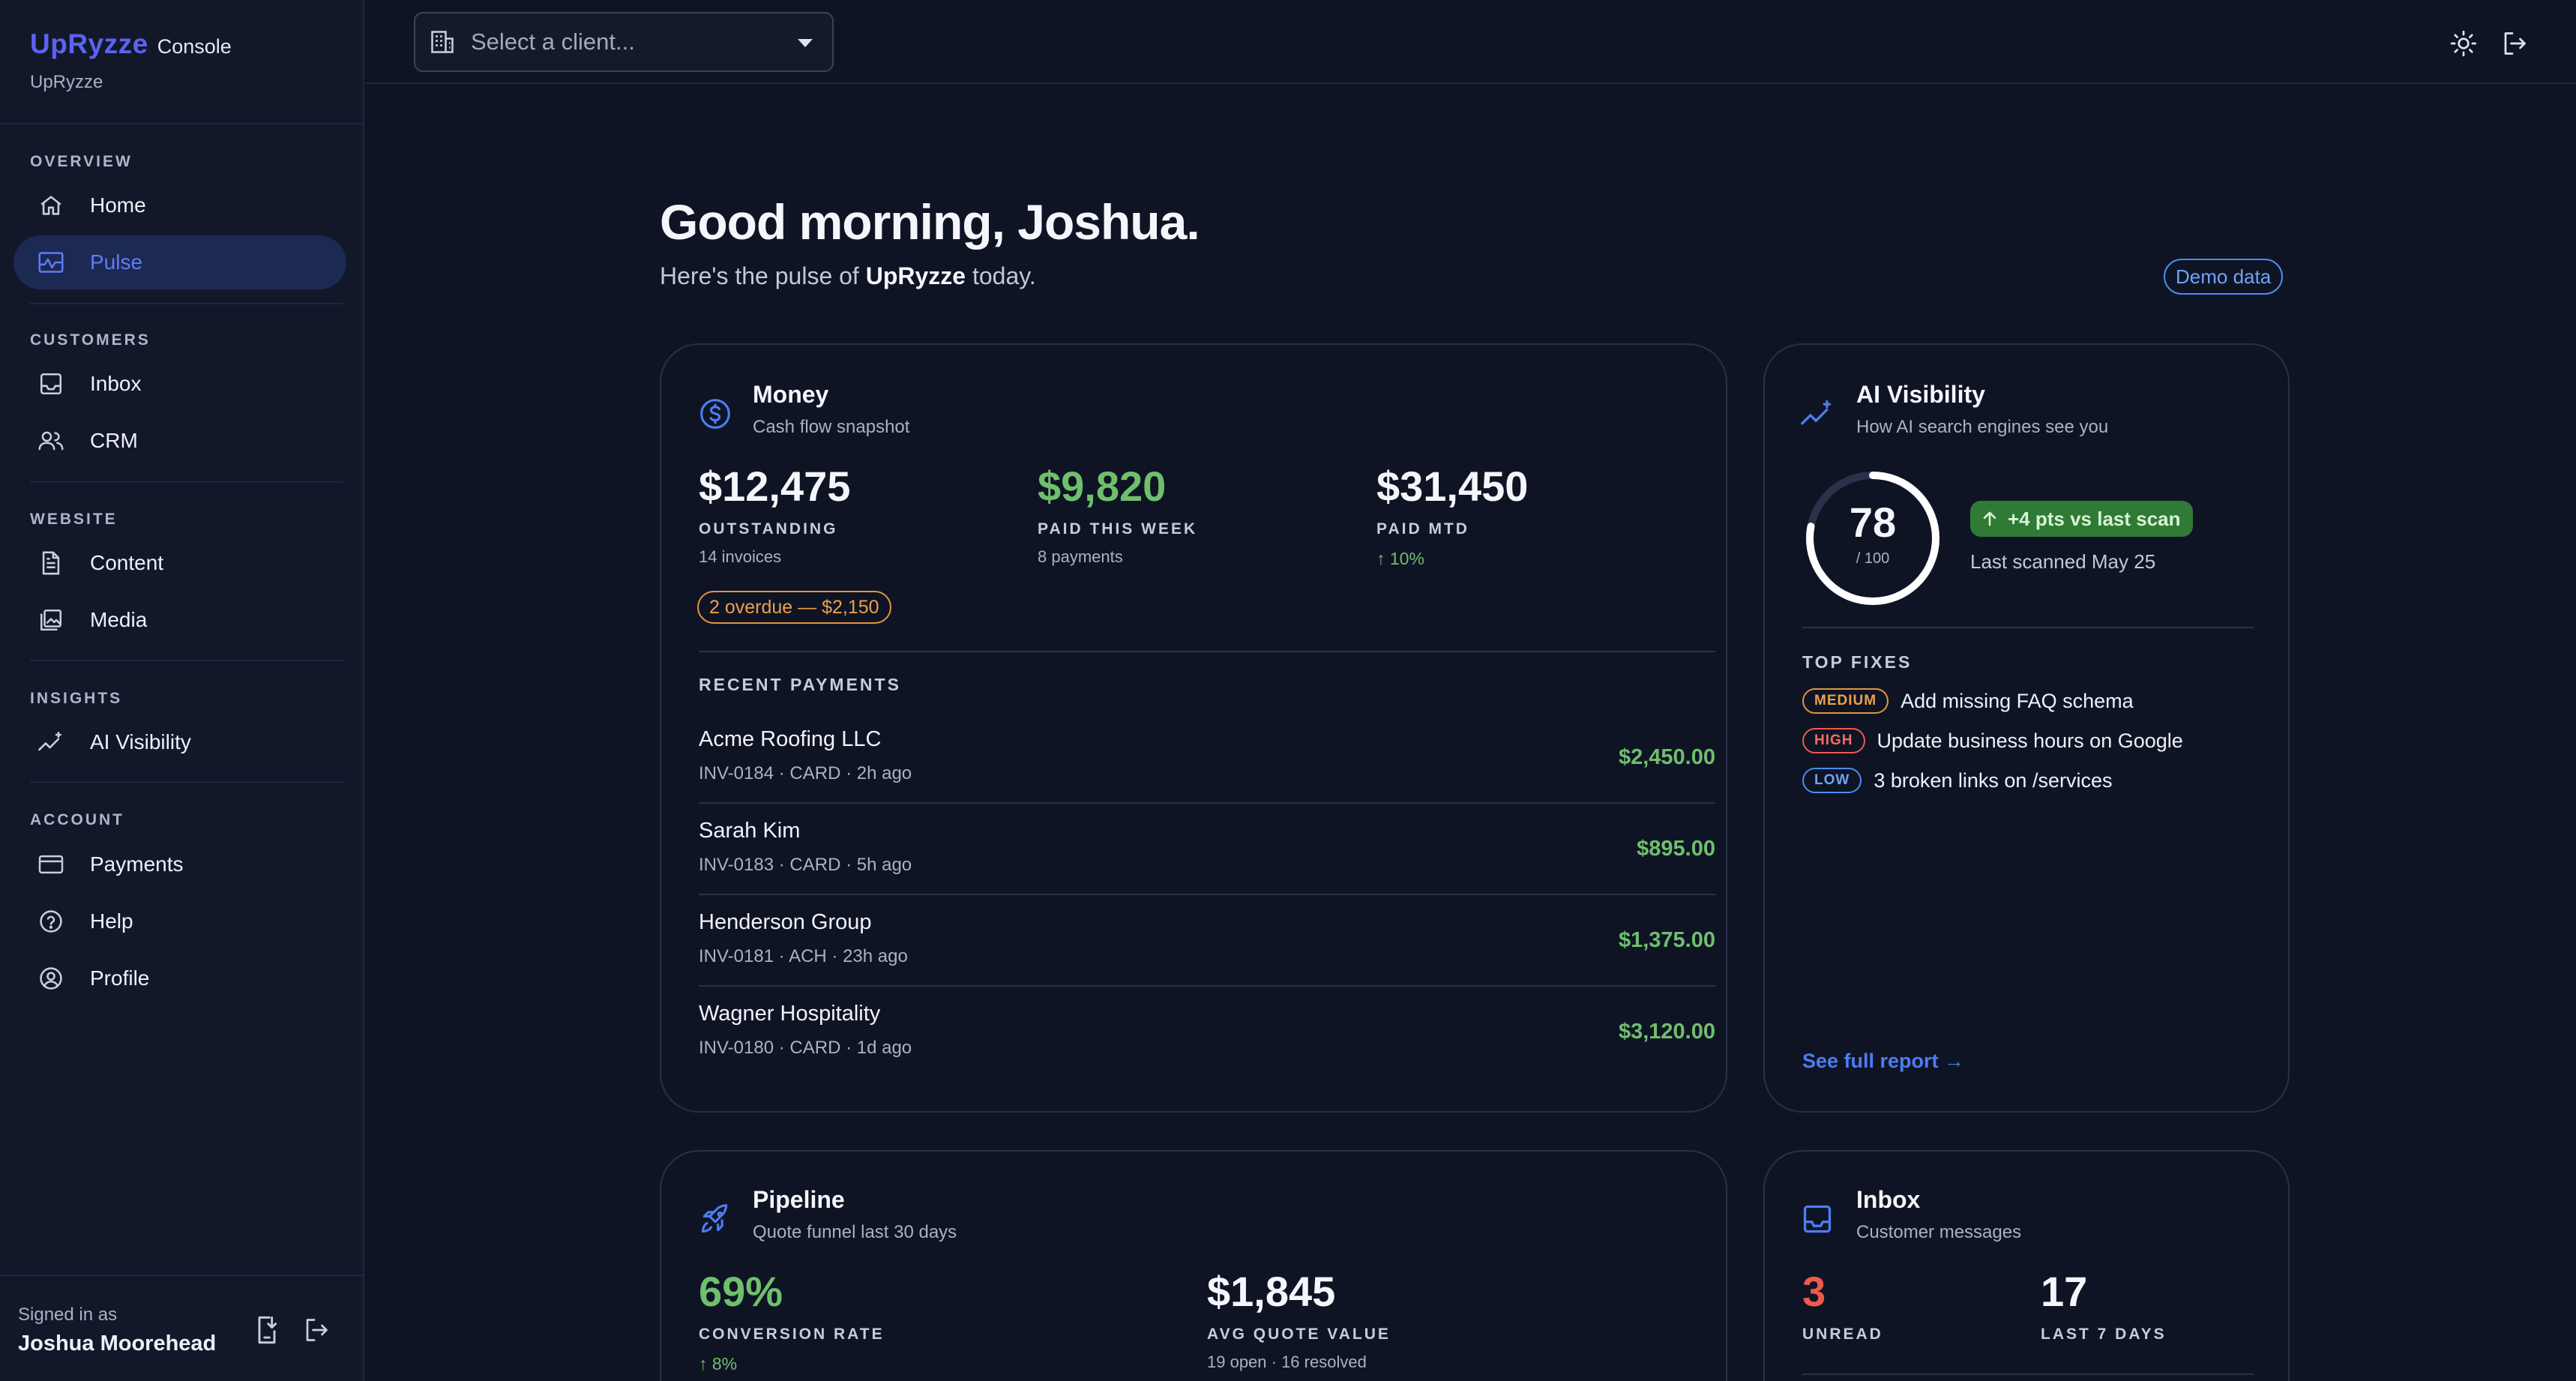  Describe the element at coordinates (180, 441) in the screenshot. I see `sidebar-item-crm: CRM` at that location.